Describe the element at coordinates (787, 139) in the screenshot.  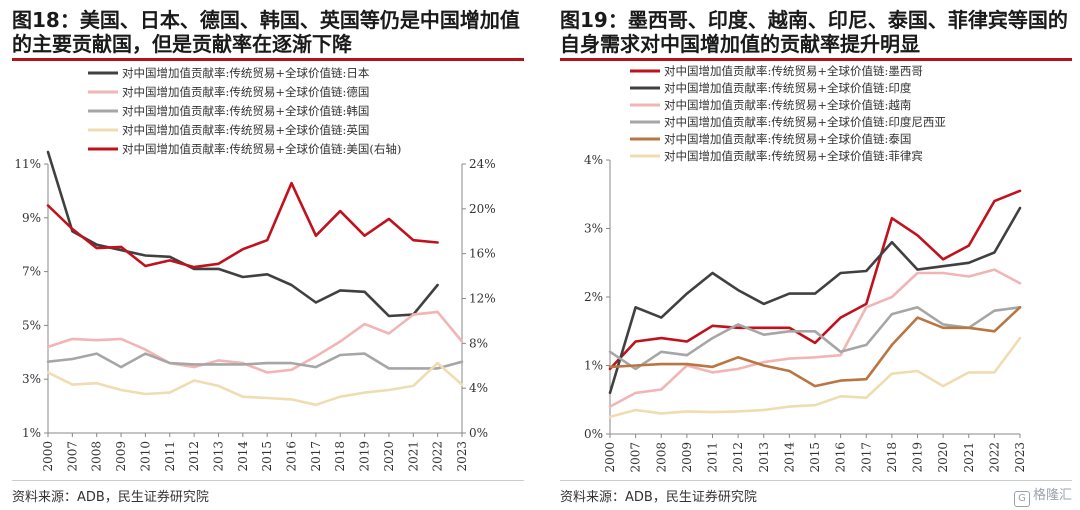
I see `legend-label: 对中国增加值贡献率:传统贸易+全球价值链:泰国` at that location.